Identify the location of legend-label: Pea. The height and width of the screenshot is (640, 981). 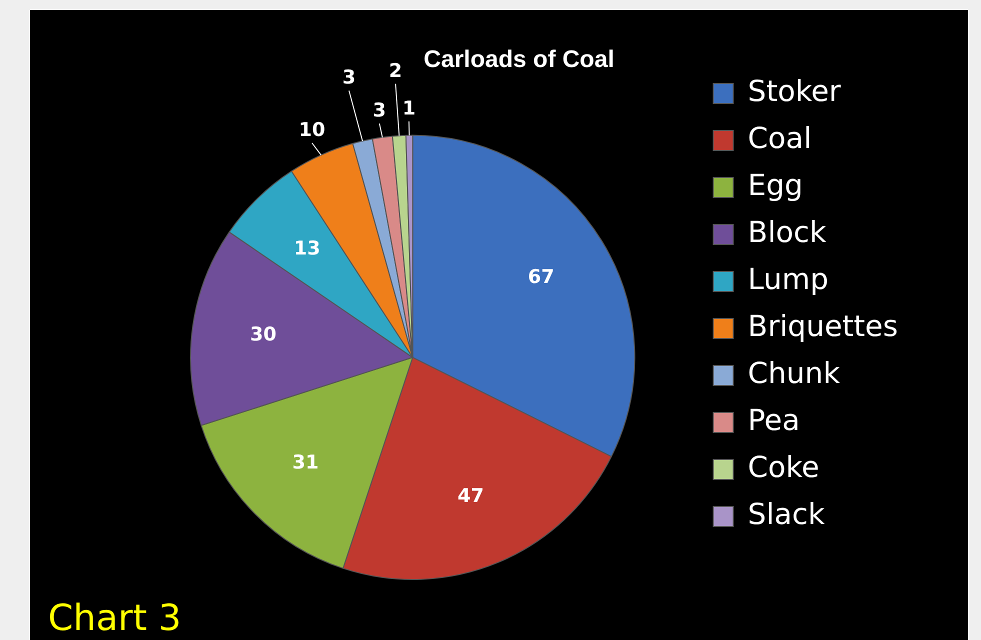
(774, 420).